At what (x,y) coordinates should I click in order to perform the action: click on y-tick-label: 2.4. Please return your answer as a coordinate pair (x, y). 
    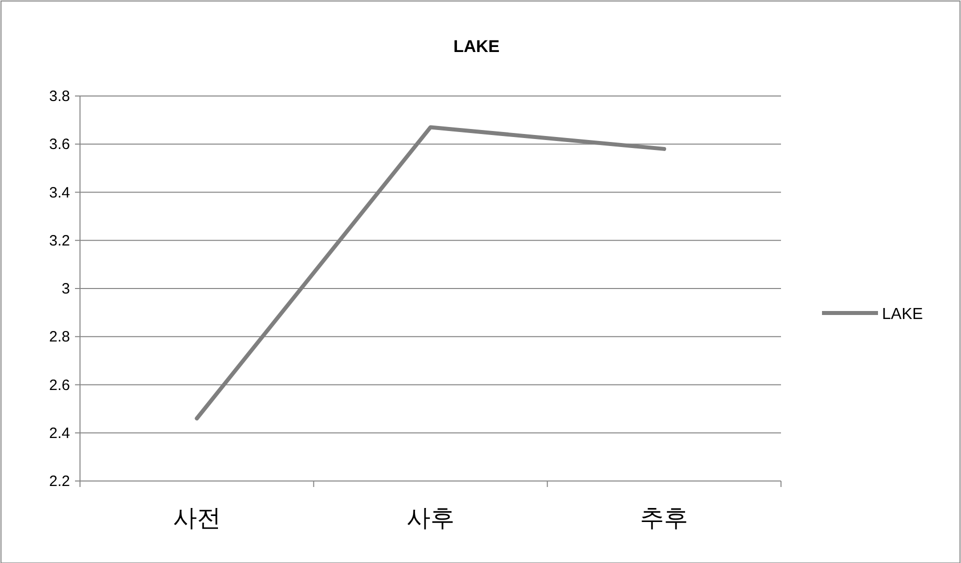
    Looking at the image, I should click on (59, 433).